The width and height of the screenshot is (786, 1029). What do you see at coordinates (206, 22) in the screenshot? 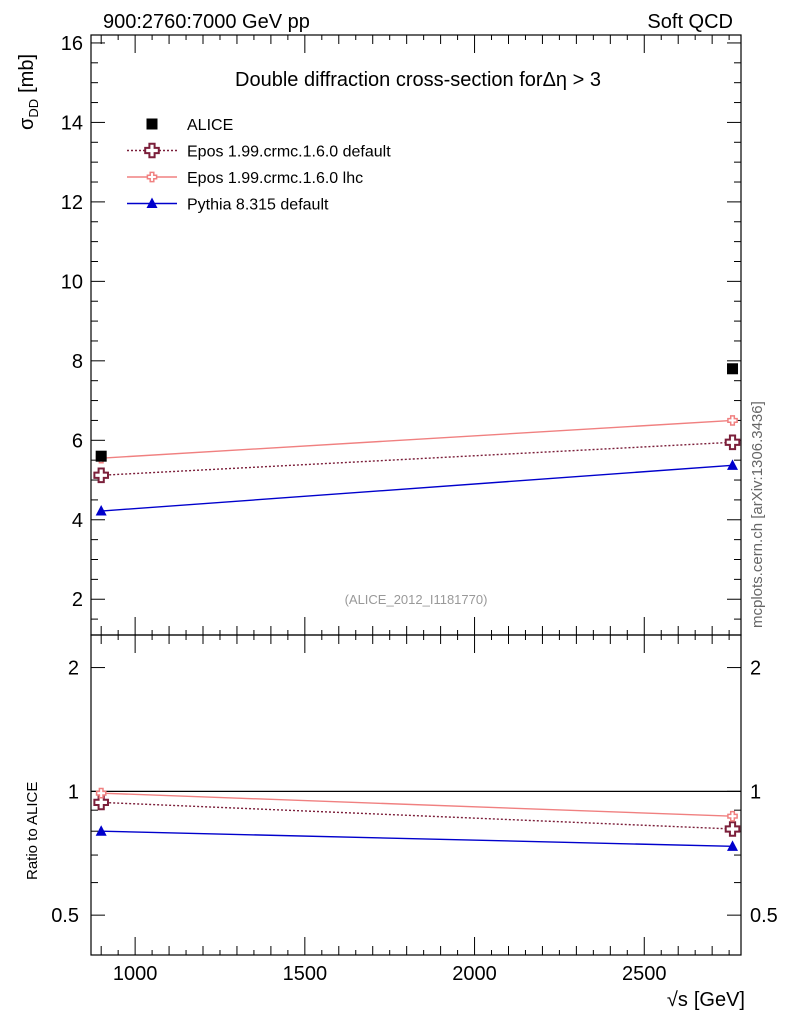
I see `header-energy-label: 900:2760:7000 GeV pp` at bounding box center [206, 22].